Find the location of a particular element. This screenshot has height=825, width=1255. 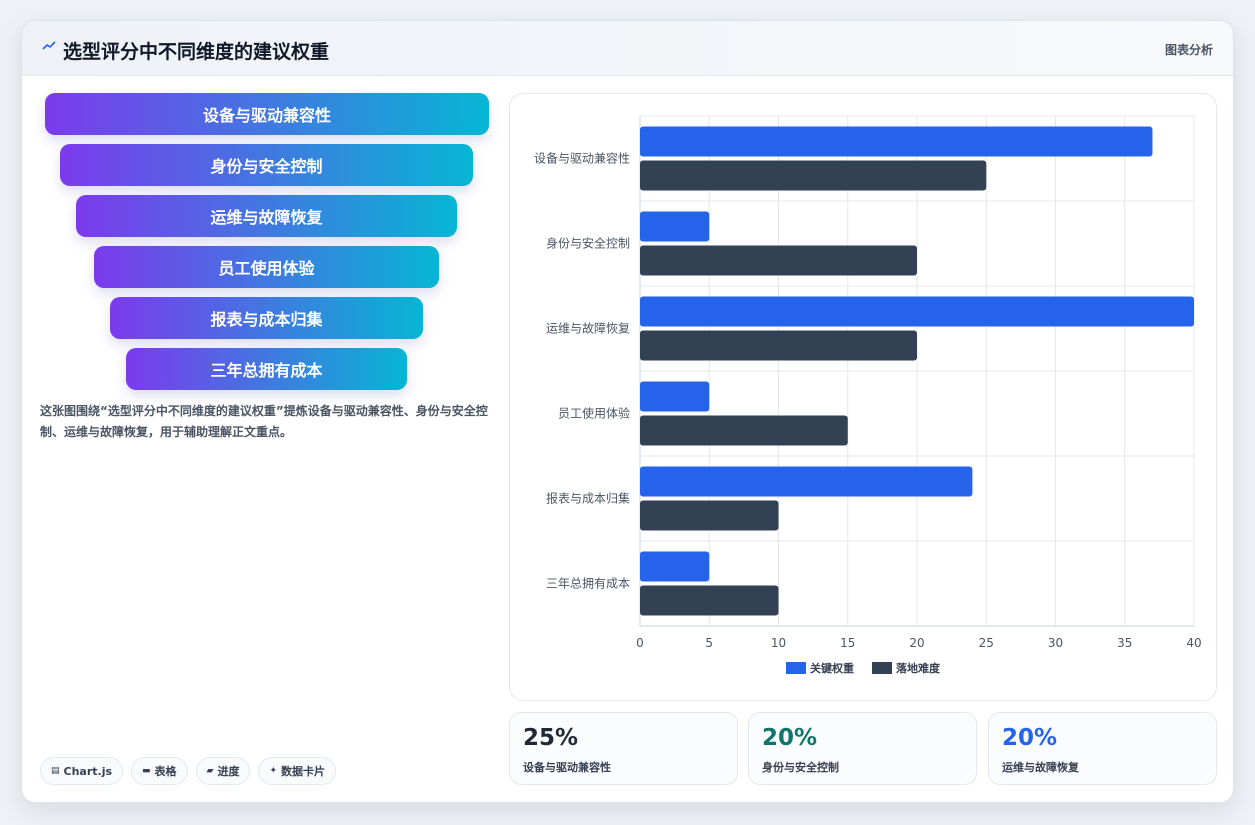

page-title: 选型评分中不同维度的建议权重 is located at coordinates (196, 52).